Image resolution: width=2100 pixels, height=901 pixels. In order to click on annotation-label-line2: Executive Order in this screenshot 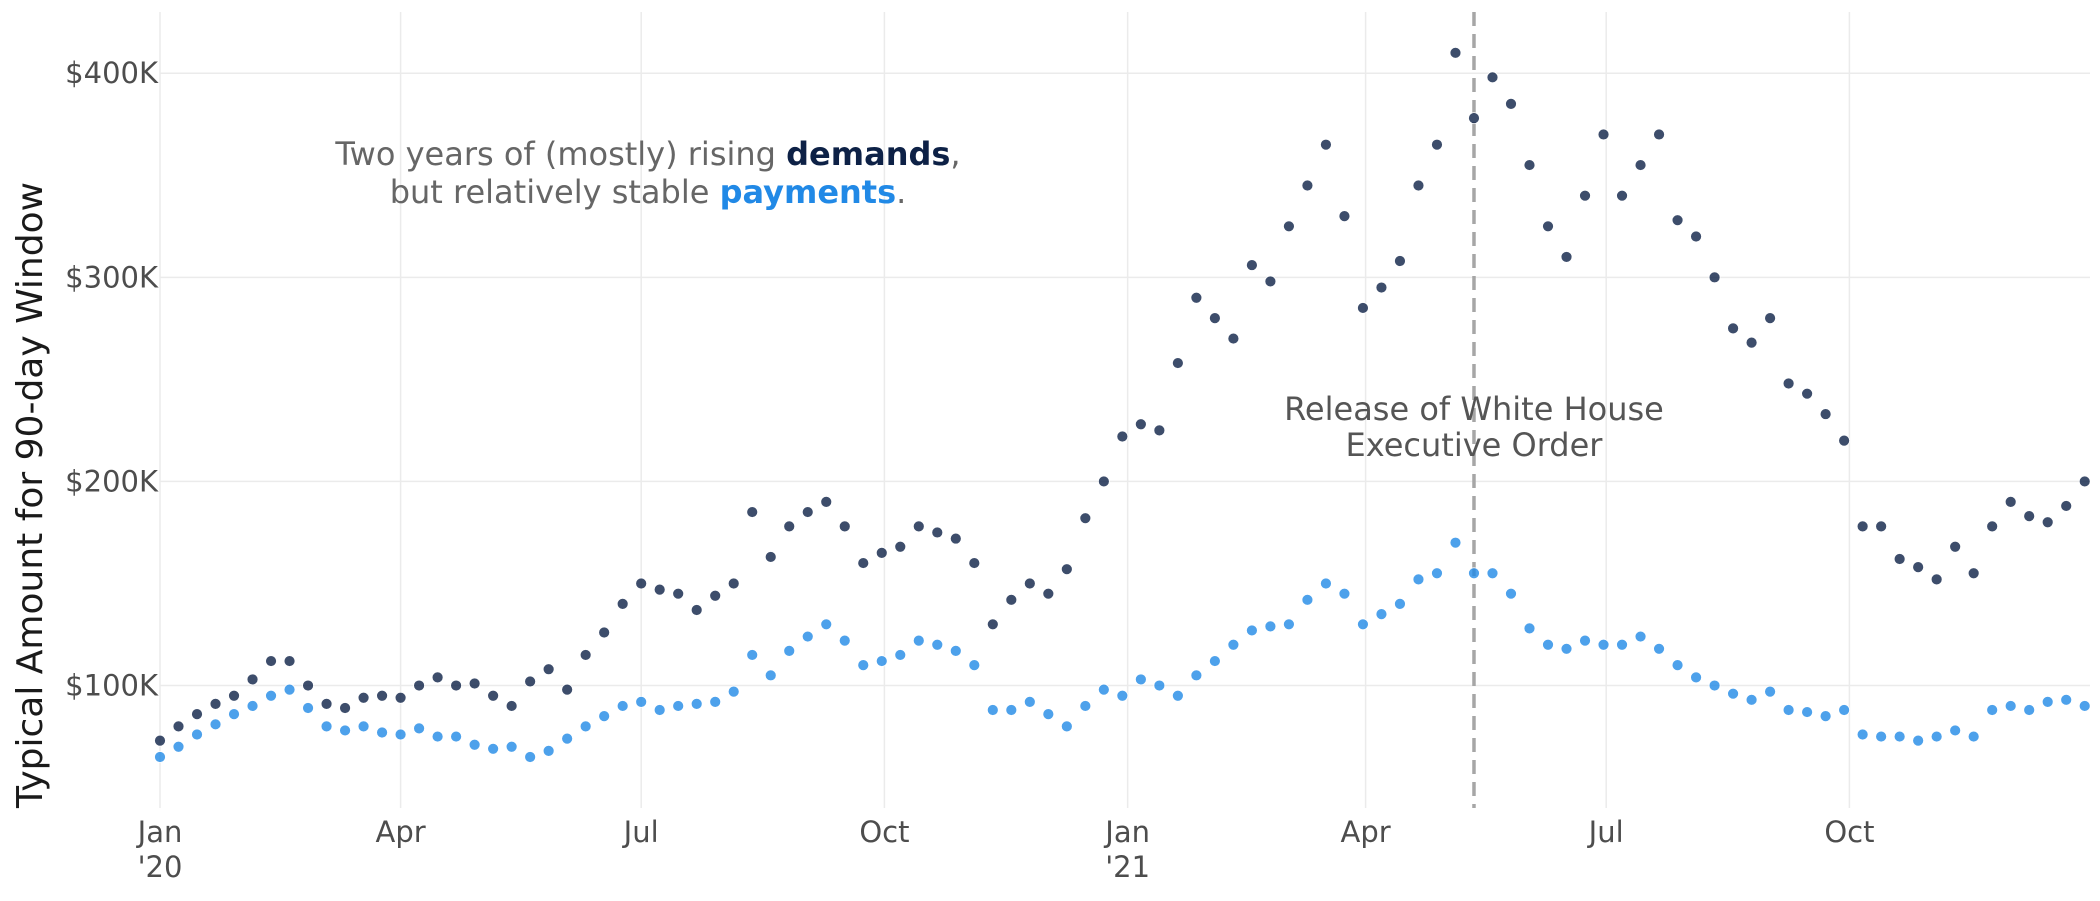, I will do `click(1475, 445)`.